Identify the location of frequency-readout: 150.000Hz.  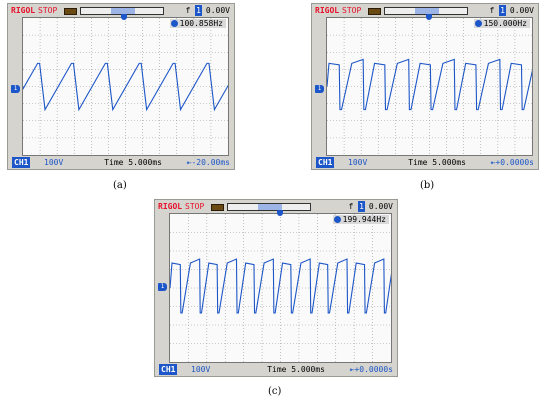
(501, 23).